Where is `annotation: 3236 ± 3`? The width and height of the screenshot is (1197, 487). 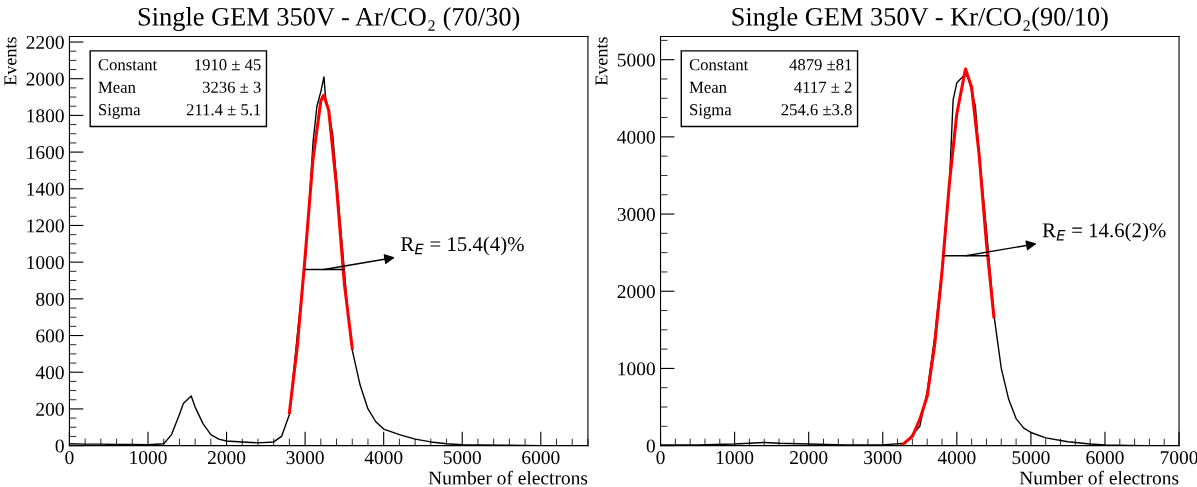 annotation: 3236 ± 3 is located at coordinates (231, 87).